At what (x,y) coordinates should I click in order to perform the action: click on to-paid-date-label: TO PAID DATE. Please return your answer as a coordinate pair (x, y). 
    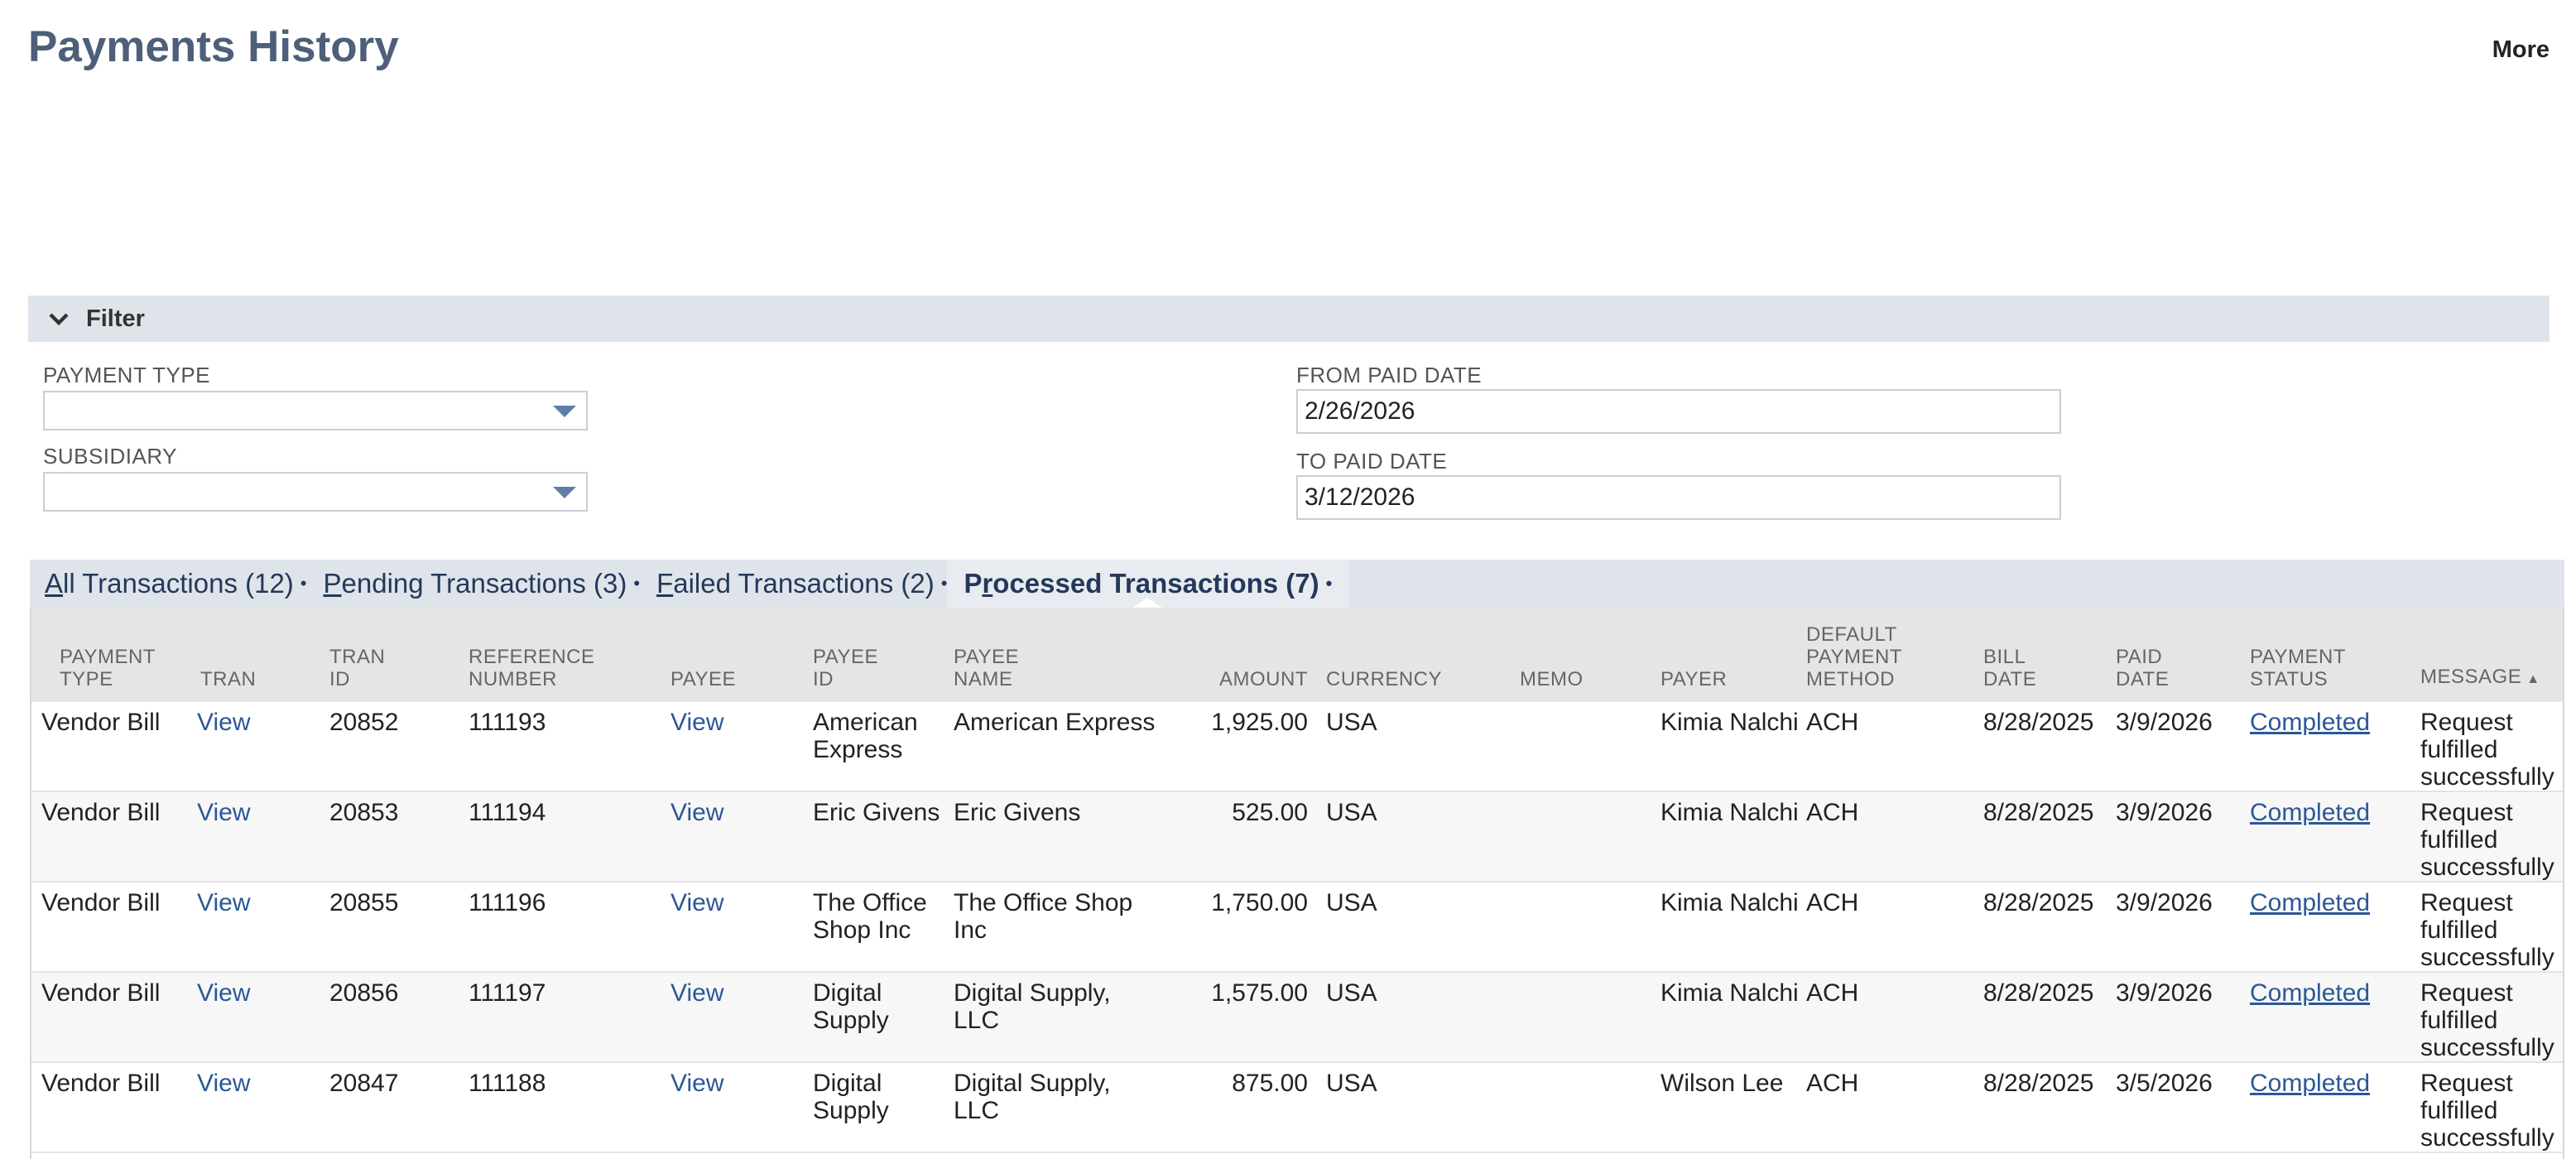
    Looking at the image, I should click on (1372, 461).